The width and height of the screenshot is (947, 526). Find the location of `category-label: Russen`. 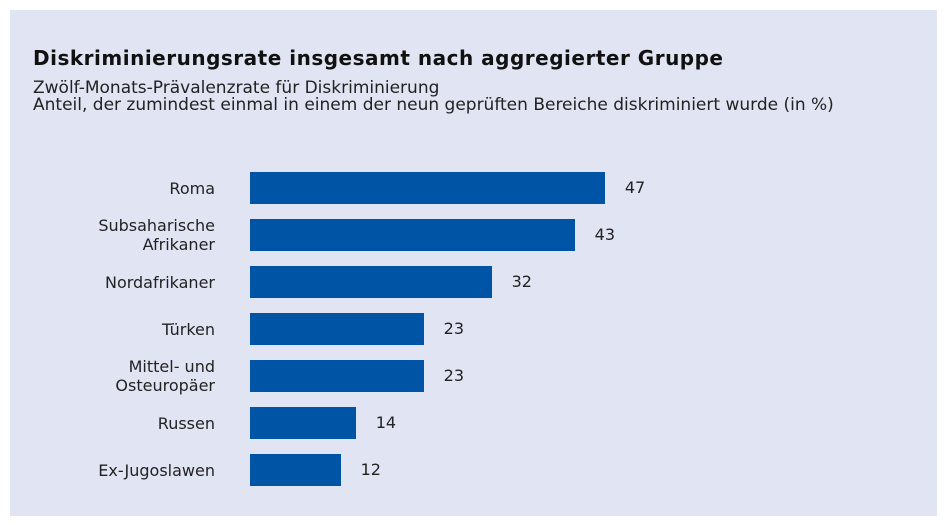

category-label: Russen is located at coordinates (186, 423).